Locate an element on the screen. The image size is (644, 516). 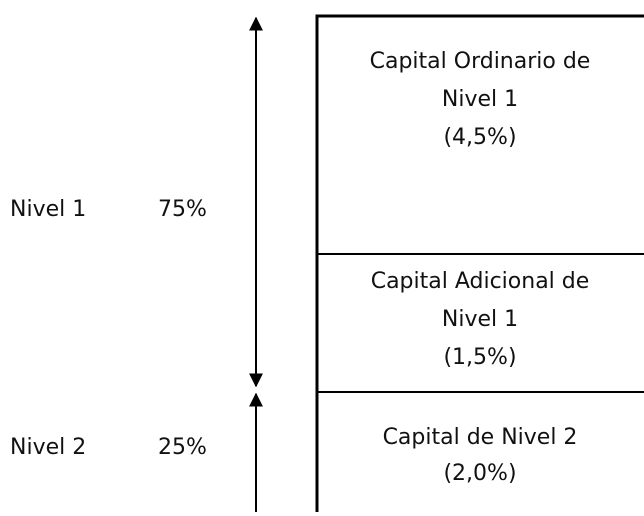
box-line: (2,0%) is located at coordinates (479, 473).